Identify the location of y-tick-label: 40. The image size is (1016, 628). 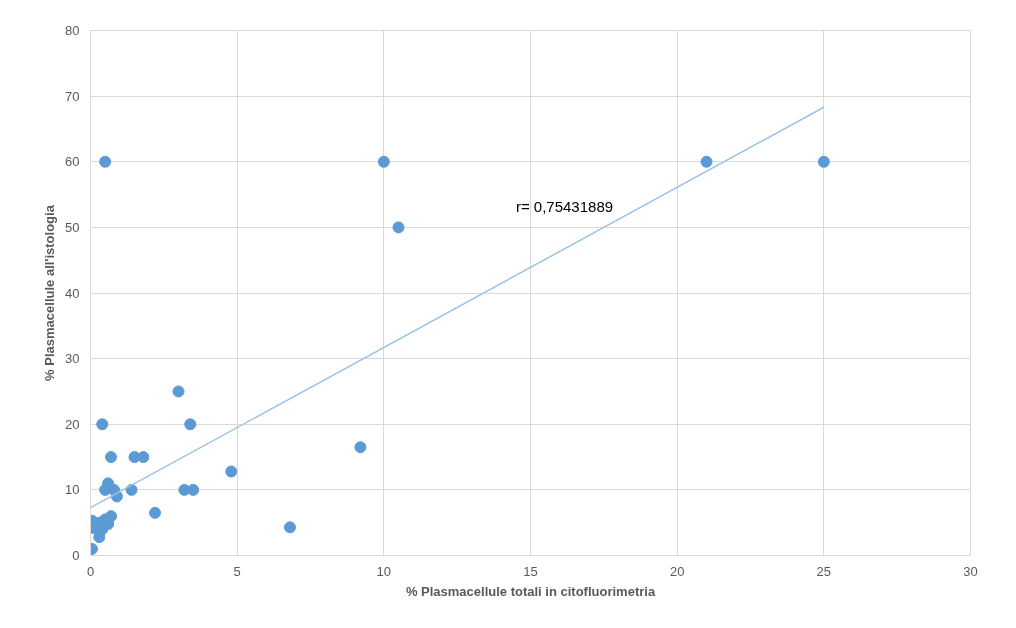
(72, 293).